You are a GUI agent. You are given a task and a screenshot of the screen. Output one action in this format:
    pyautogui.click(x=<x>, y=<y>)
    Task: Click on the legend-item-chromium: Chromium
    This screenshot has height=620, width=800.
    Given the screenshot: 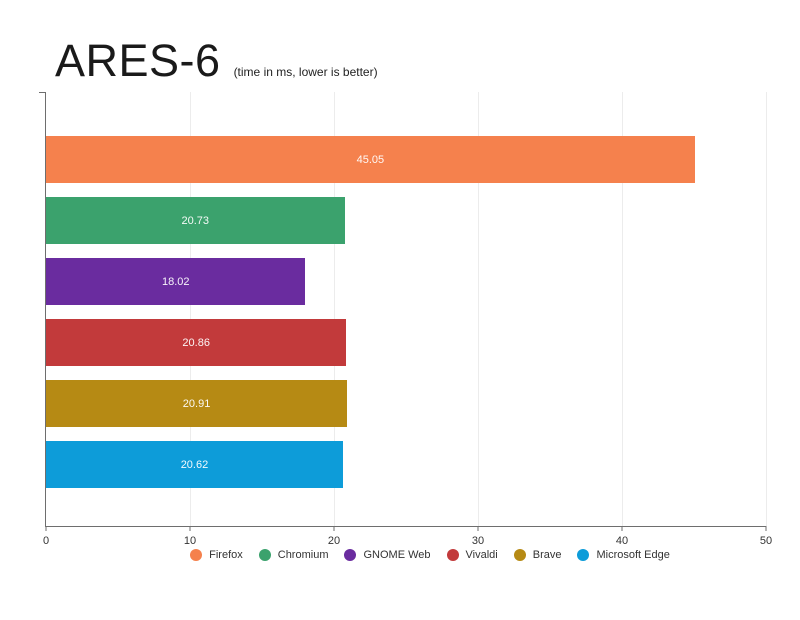 What is the action you would take?
    pyautogui.click(x=293, y=555)
    